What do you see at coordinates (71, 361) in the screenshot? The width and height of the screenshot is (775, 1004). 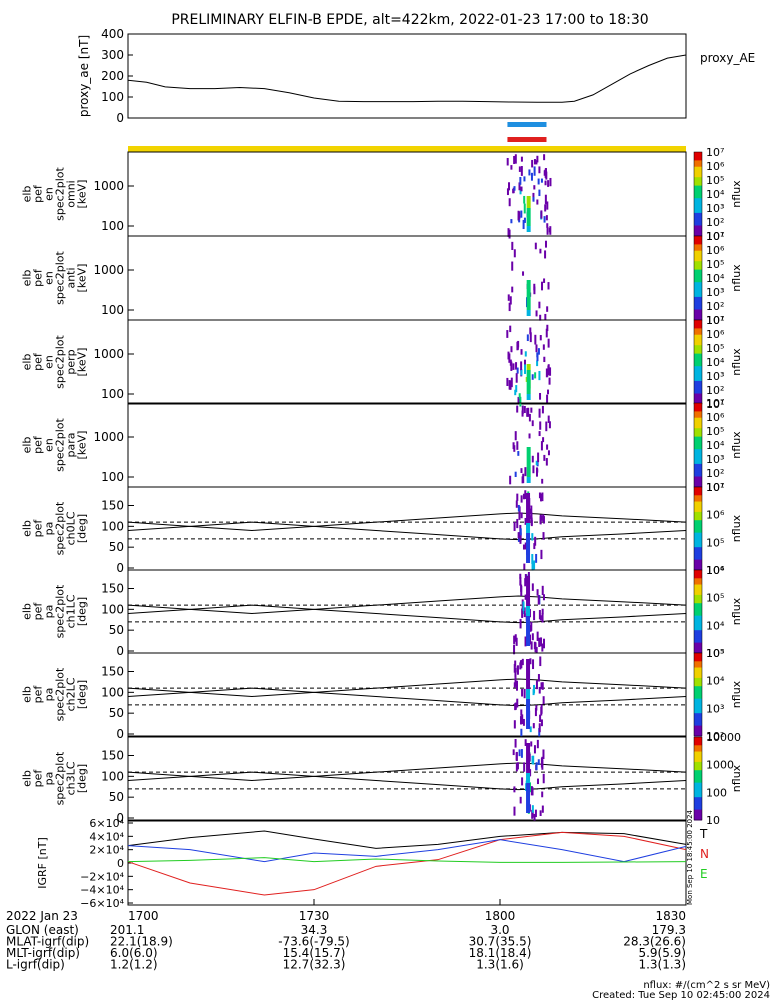 I see `spectrogram-ylabel: perp` at bounding box center [71, 361].